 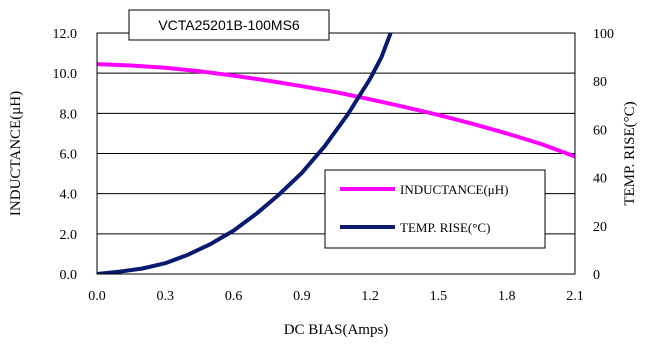 I want to click on x-tick-label: 1.5, so click(x=439, y=296).